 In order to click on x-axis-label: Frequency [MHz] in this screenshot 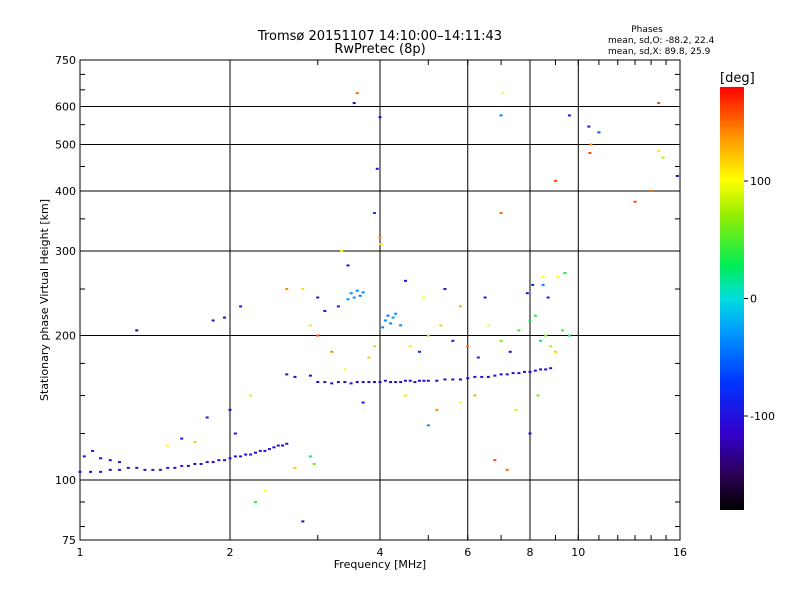, I will do `click(380, 564)`.